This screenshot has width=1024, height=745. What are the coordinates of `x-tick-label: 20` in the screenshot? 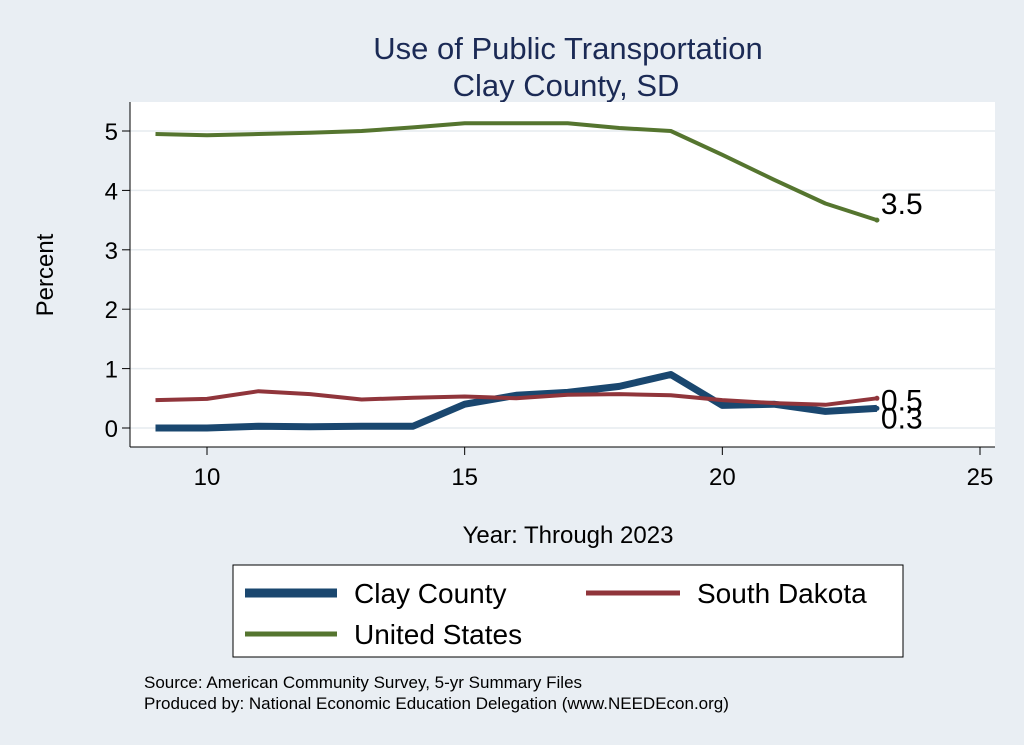 It's located at (722, 477).